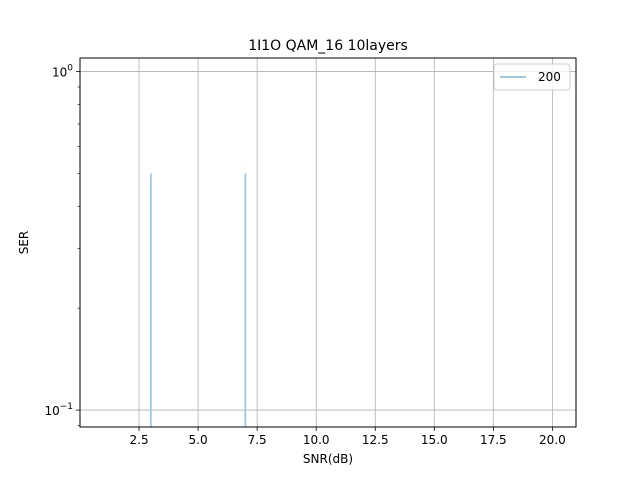 The height and width of the screenshot is (485, 640). I want to click on series-lines, so click(198, 300).